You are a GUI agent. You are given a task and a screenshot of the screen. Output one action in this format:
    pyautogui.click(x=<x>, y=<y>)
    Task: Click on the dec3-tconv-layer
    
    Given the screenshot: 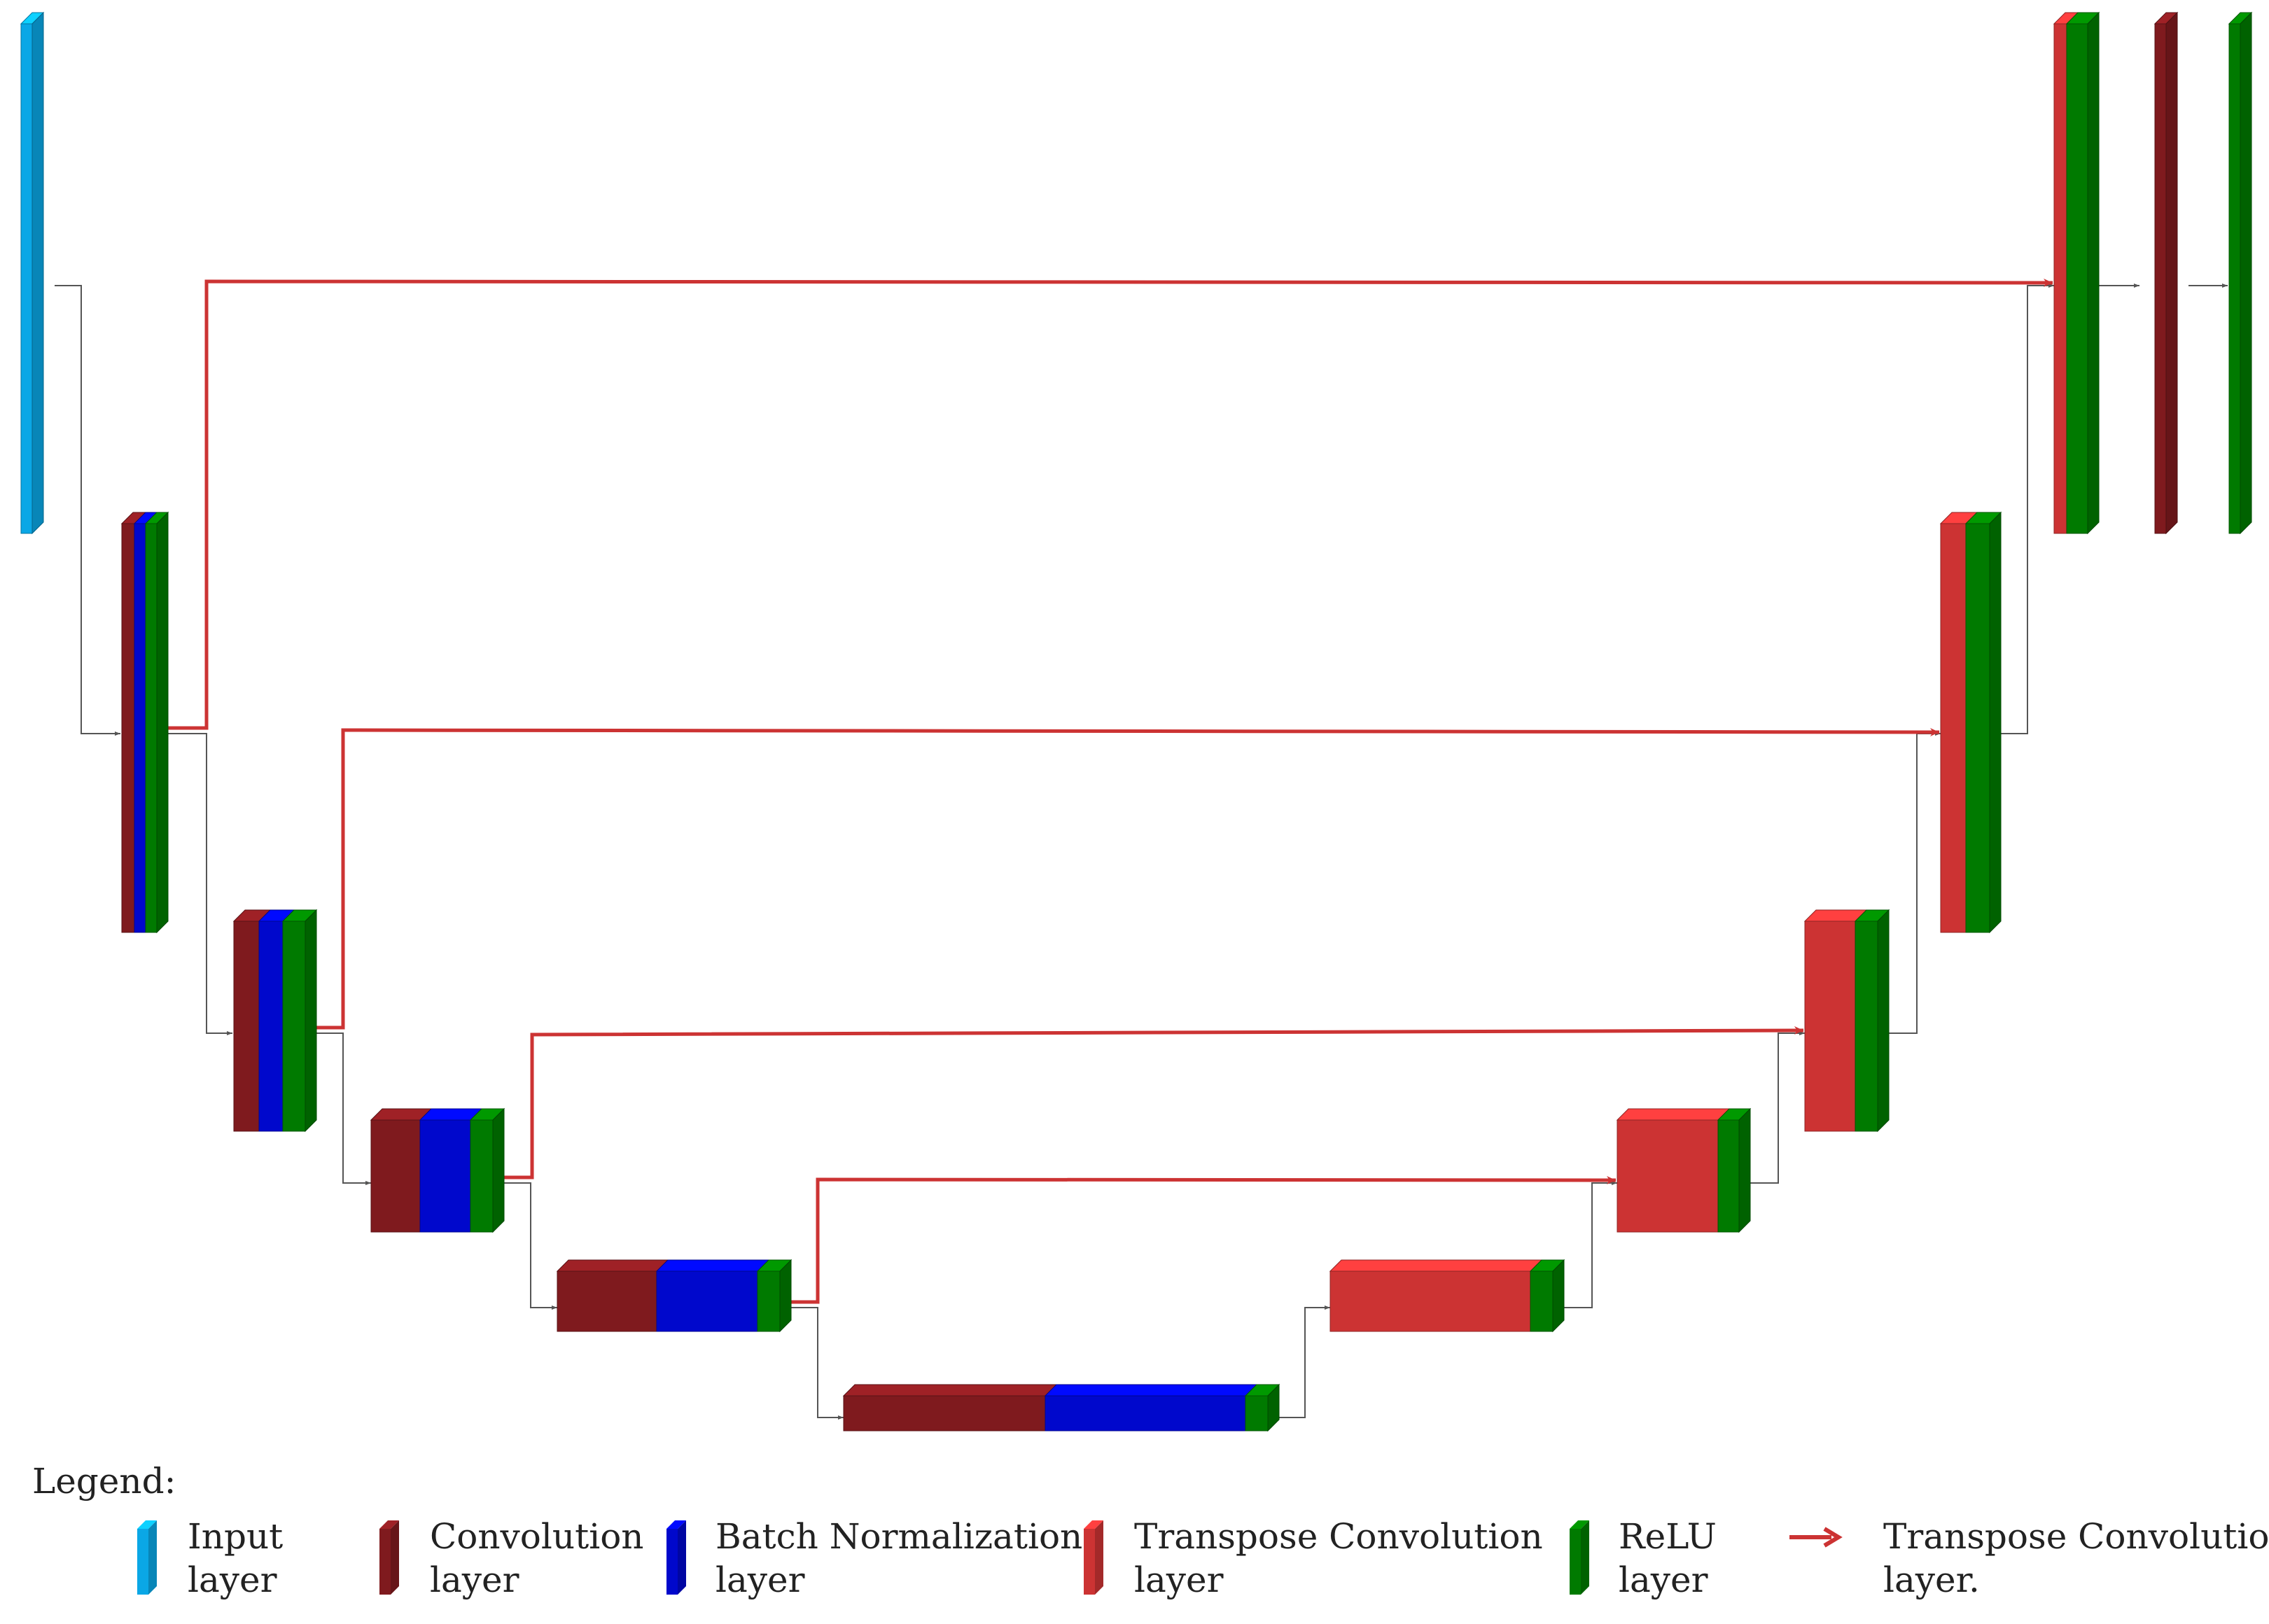 What is the action you would take?
    pyautogui.click(x=1835, y=1020)
    